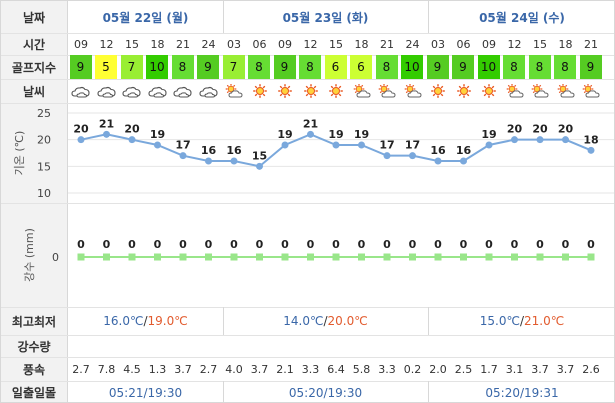  I want to click on temp-data-label: 20, so click(132, 129).